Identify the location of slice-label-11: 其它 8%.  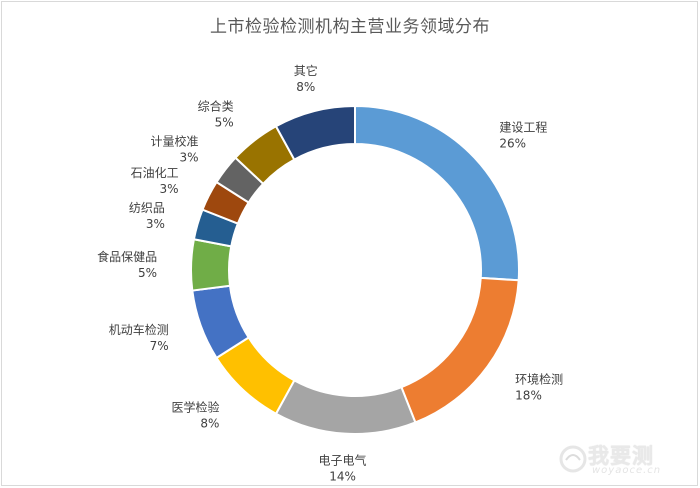
(306, 78).